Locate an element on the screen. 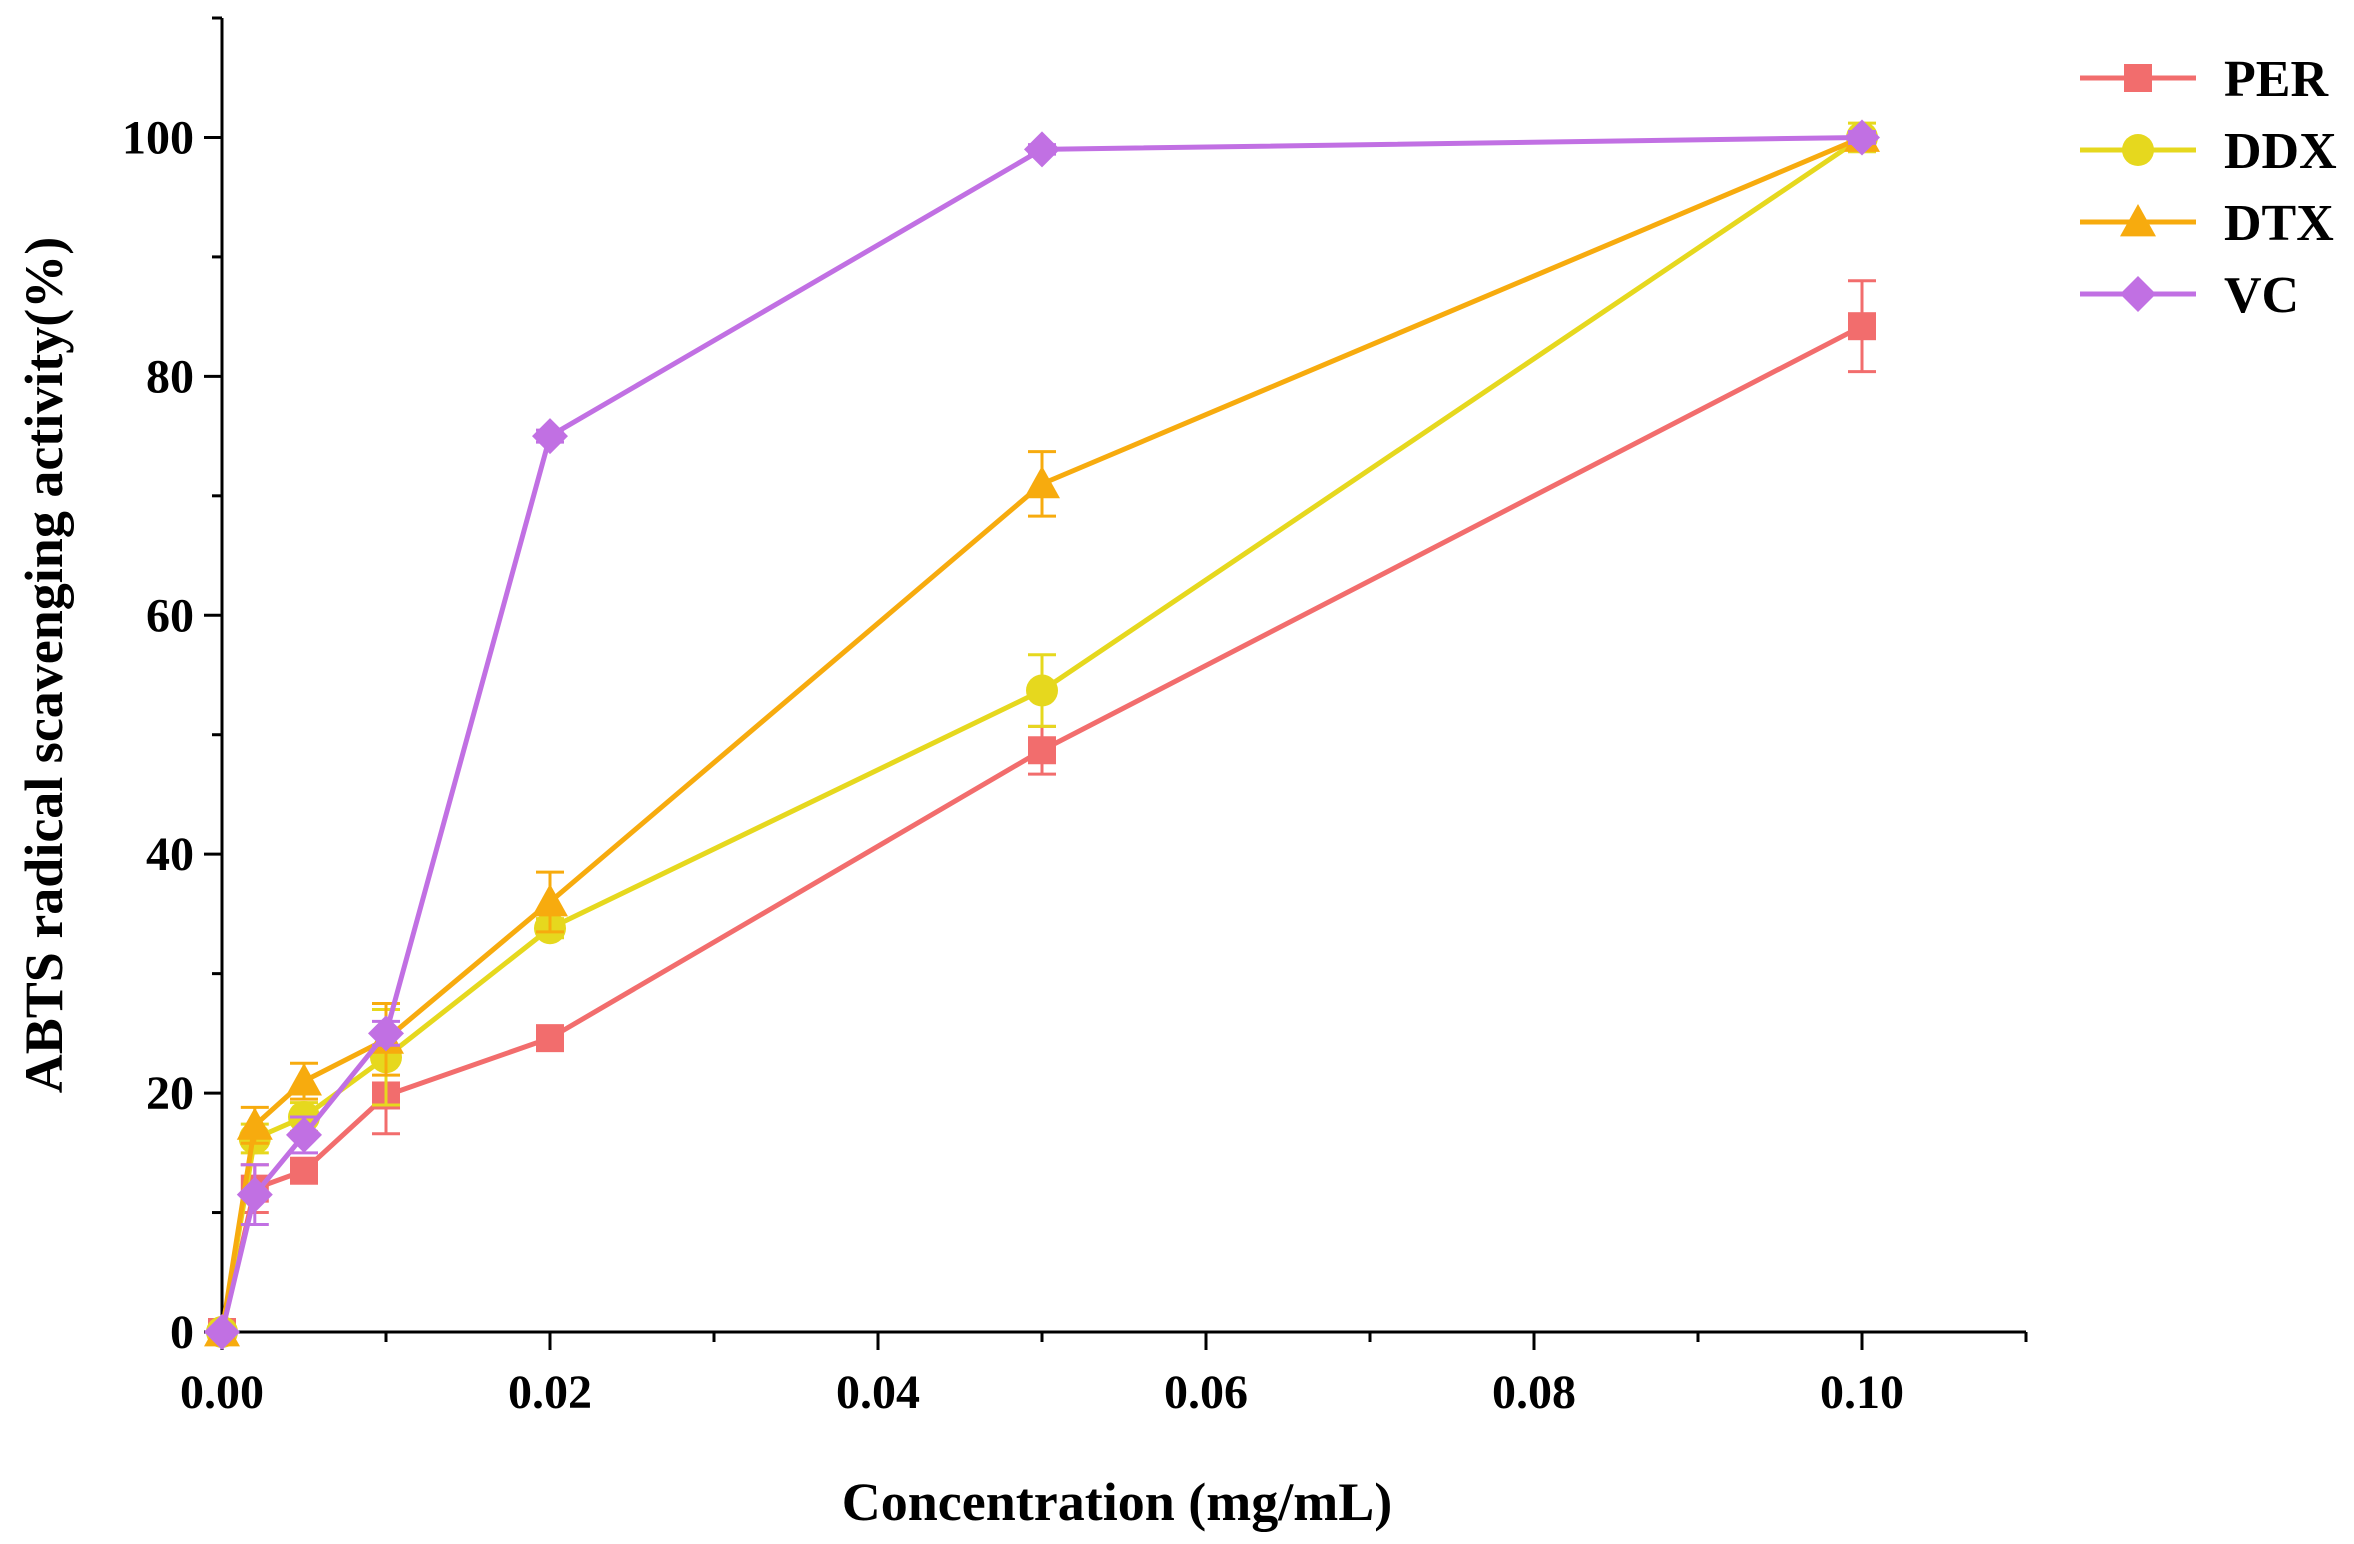 This screenshot has width=2354, height=1544. x-tick-label: 0.04 is located at coordinates (878, 1392).